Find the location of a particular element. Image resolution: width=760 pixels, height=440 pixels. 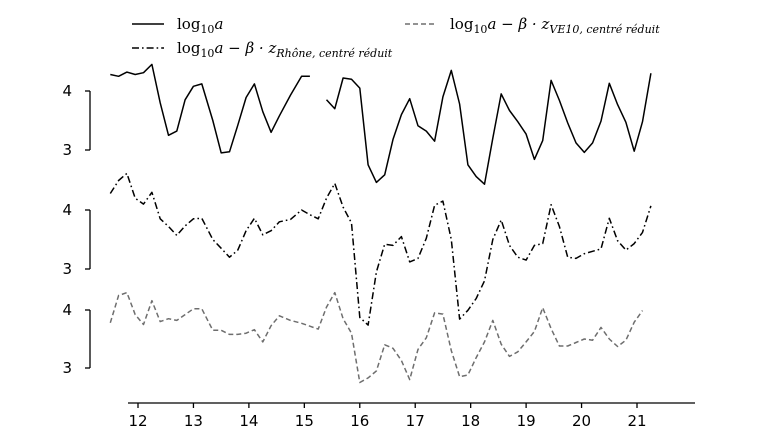

x-tick-label: 19 is located at coordinates (526, 421).